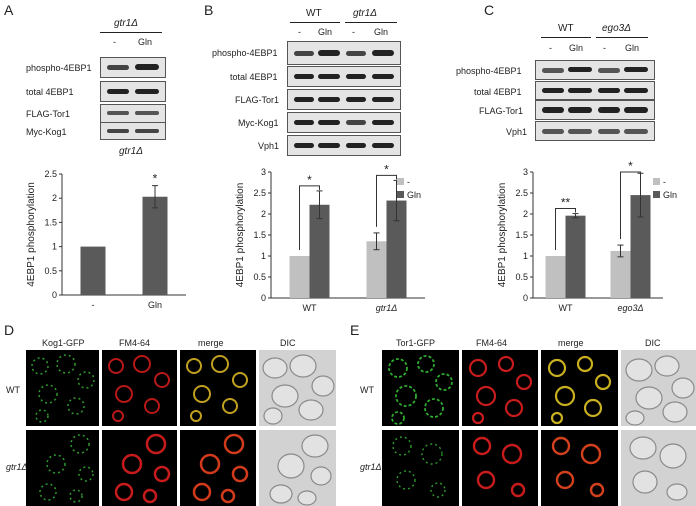 This screenshot has width=696, height=506. What do you see at coordinates (48, 114) in the screenshot?
I see `panel-a-blot-label: FLAG-Tor1` at bounding box center [48, 114].